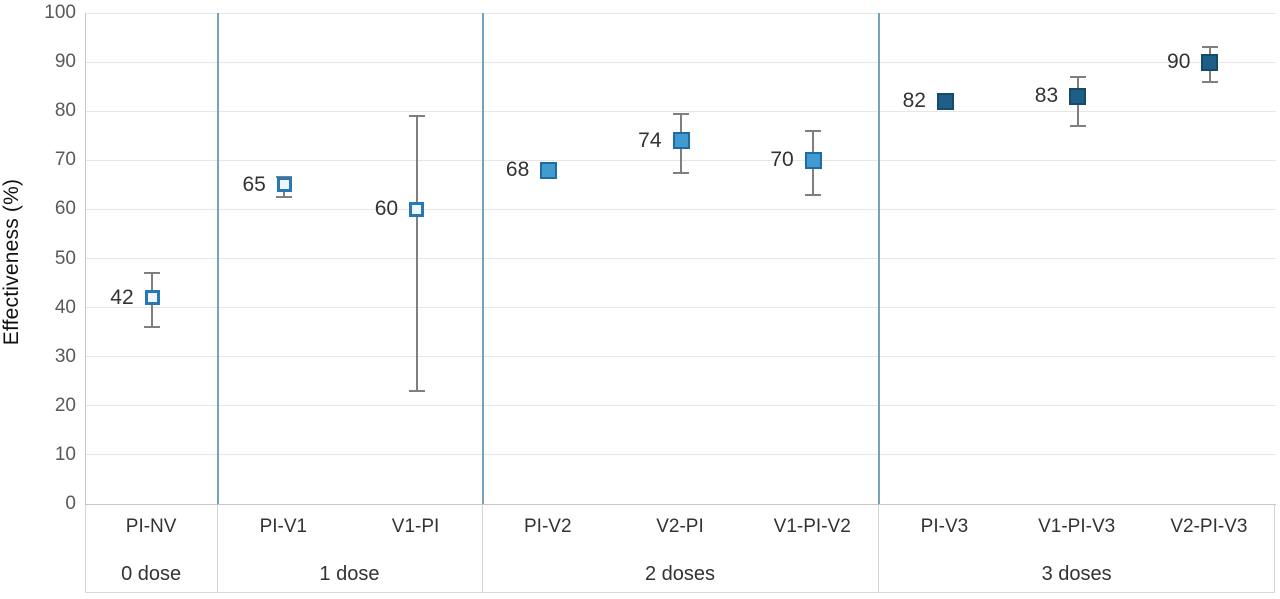 Image resolution: width=1280 pixels, height=599 pixels. I want to click on value-label: 60, so click(386, 209).